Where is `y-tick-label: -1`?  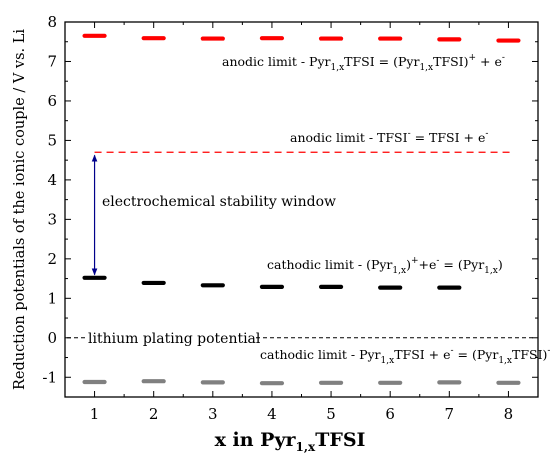
y-tick-label: -1 is located at coordinates (49, 377).